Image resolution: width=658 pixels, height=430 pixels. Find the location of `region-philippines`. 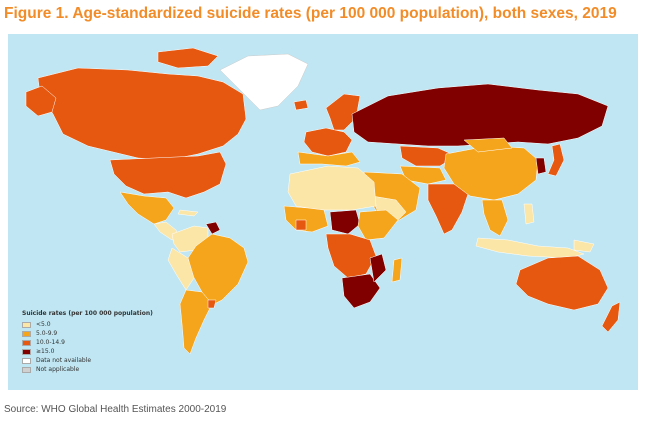

region-philippines is located at coordinates (529, 214).